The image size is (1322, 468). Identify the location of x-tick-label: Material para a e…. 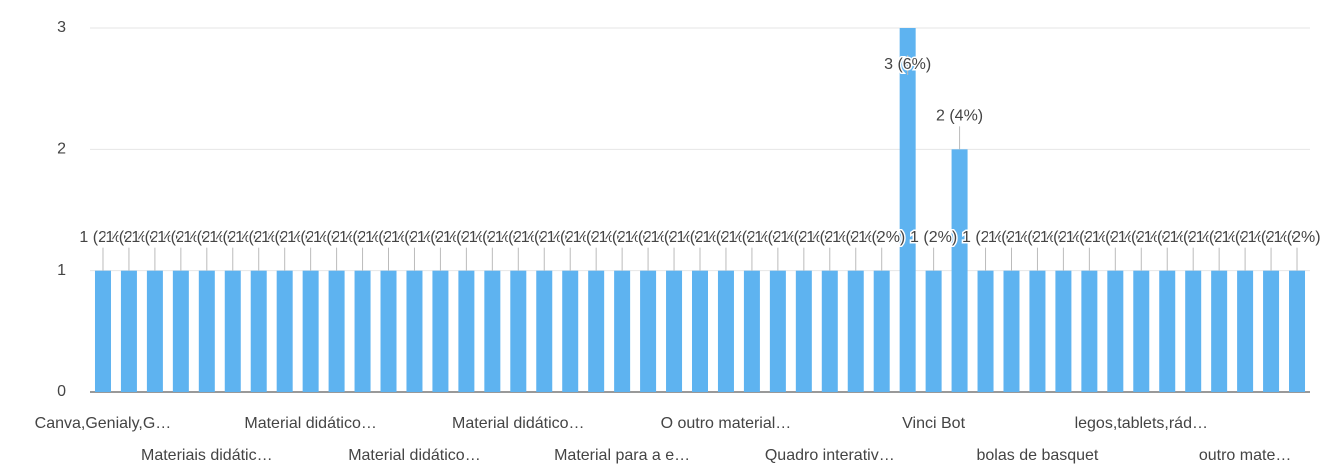
(622, 455).